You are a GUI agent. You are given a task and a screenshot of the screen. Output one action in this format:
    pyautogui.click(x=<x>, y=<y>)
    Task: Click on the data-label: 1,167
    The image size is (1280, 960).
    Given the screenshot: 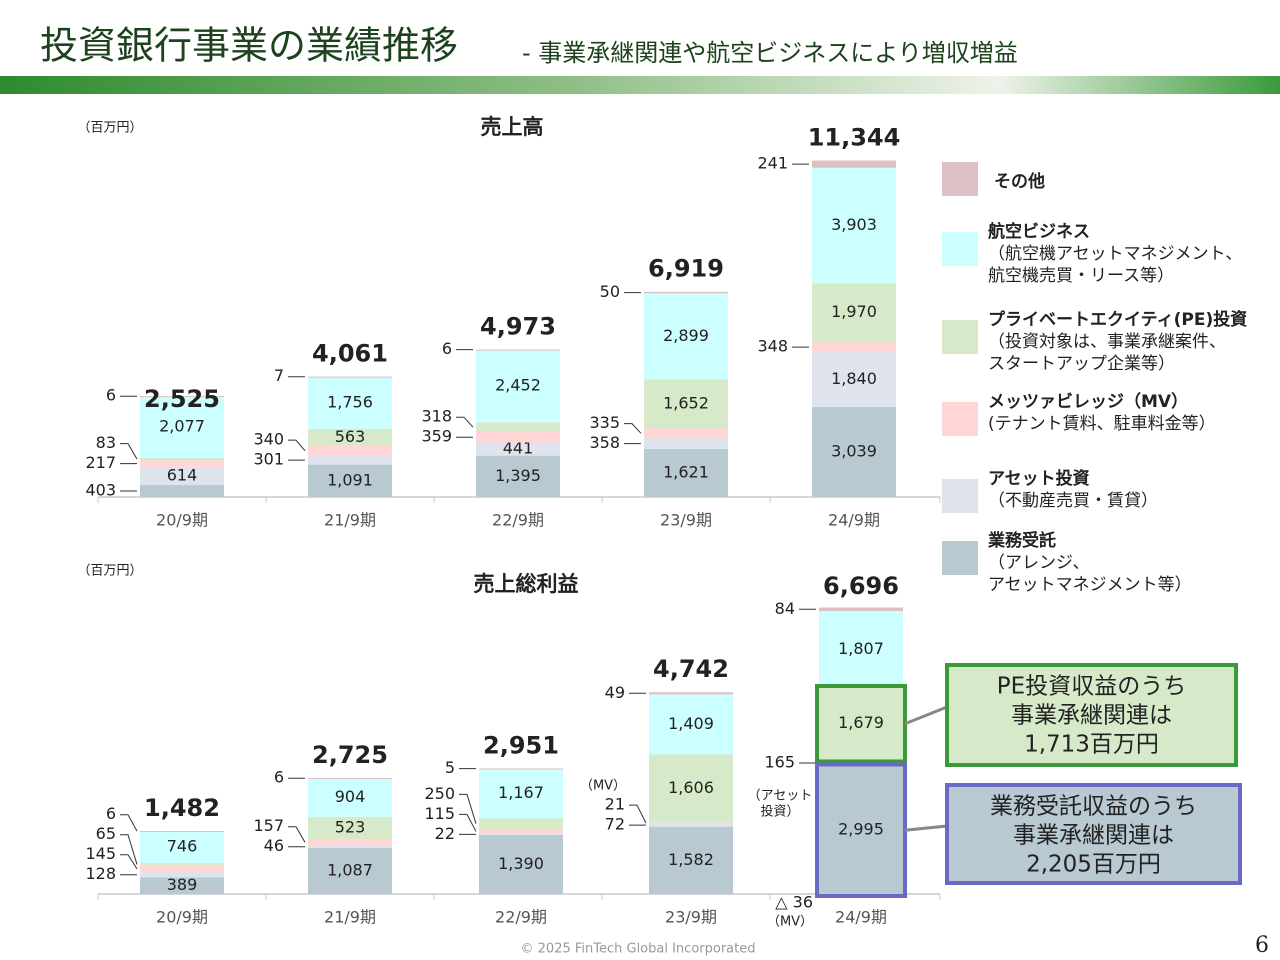 What is the action you would take?
    pyautogui.click(x=521, y=792)
    